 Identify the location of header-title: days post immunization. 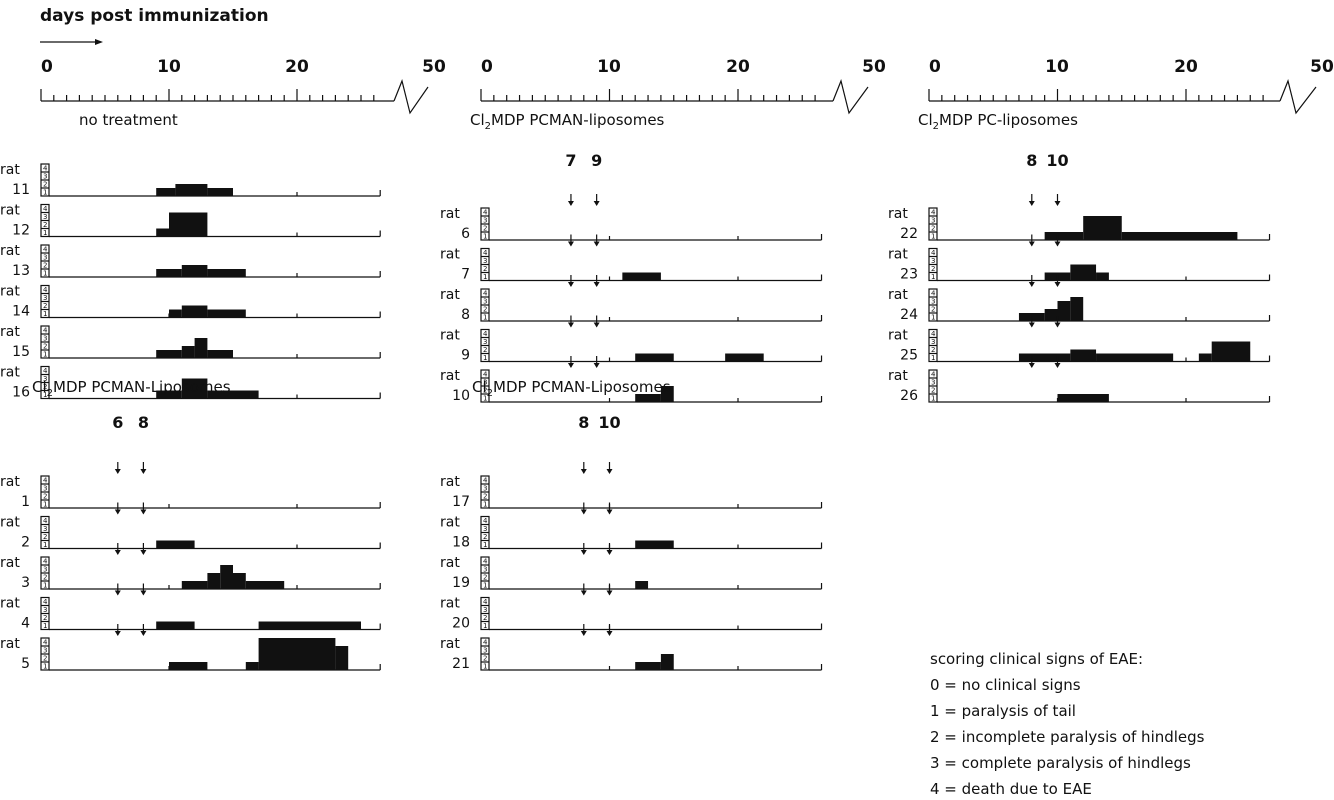
(154, 16).